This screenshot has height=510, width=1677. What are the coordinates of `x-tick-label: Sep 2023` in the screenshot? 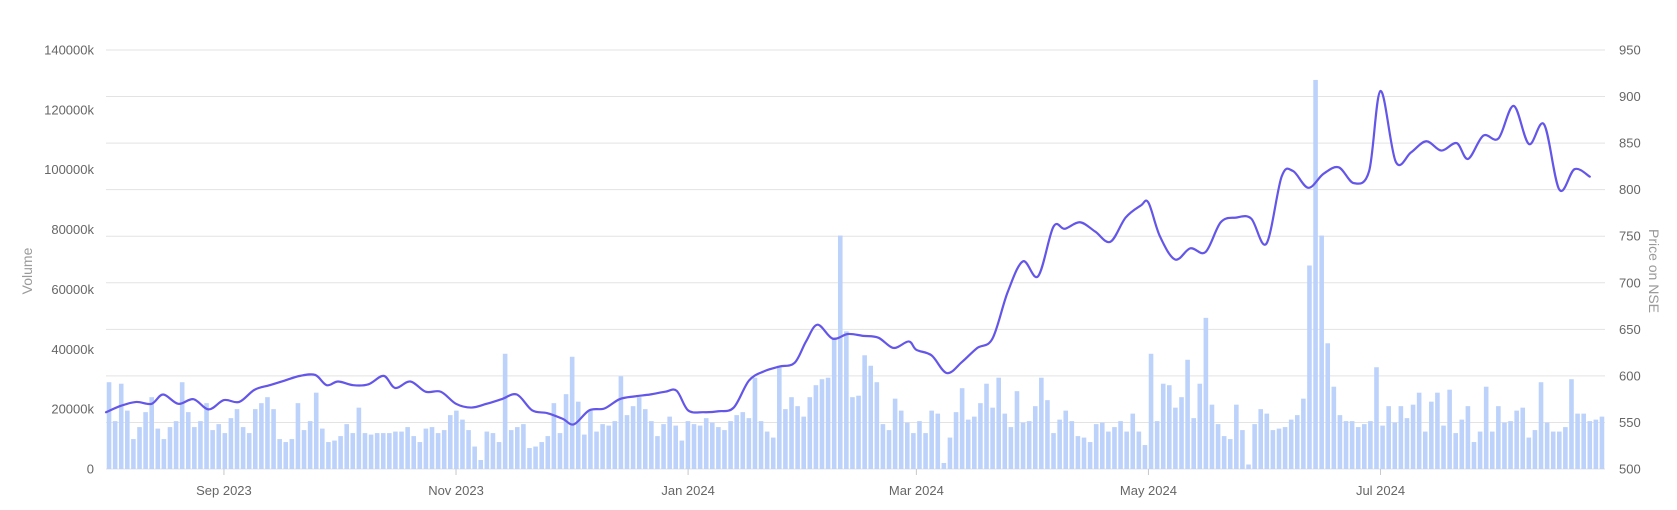 It's located at (224, 490).